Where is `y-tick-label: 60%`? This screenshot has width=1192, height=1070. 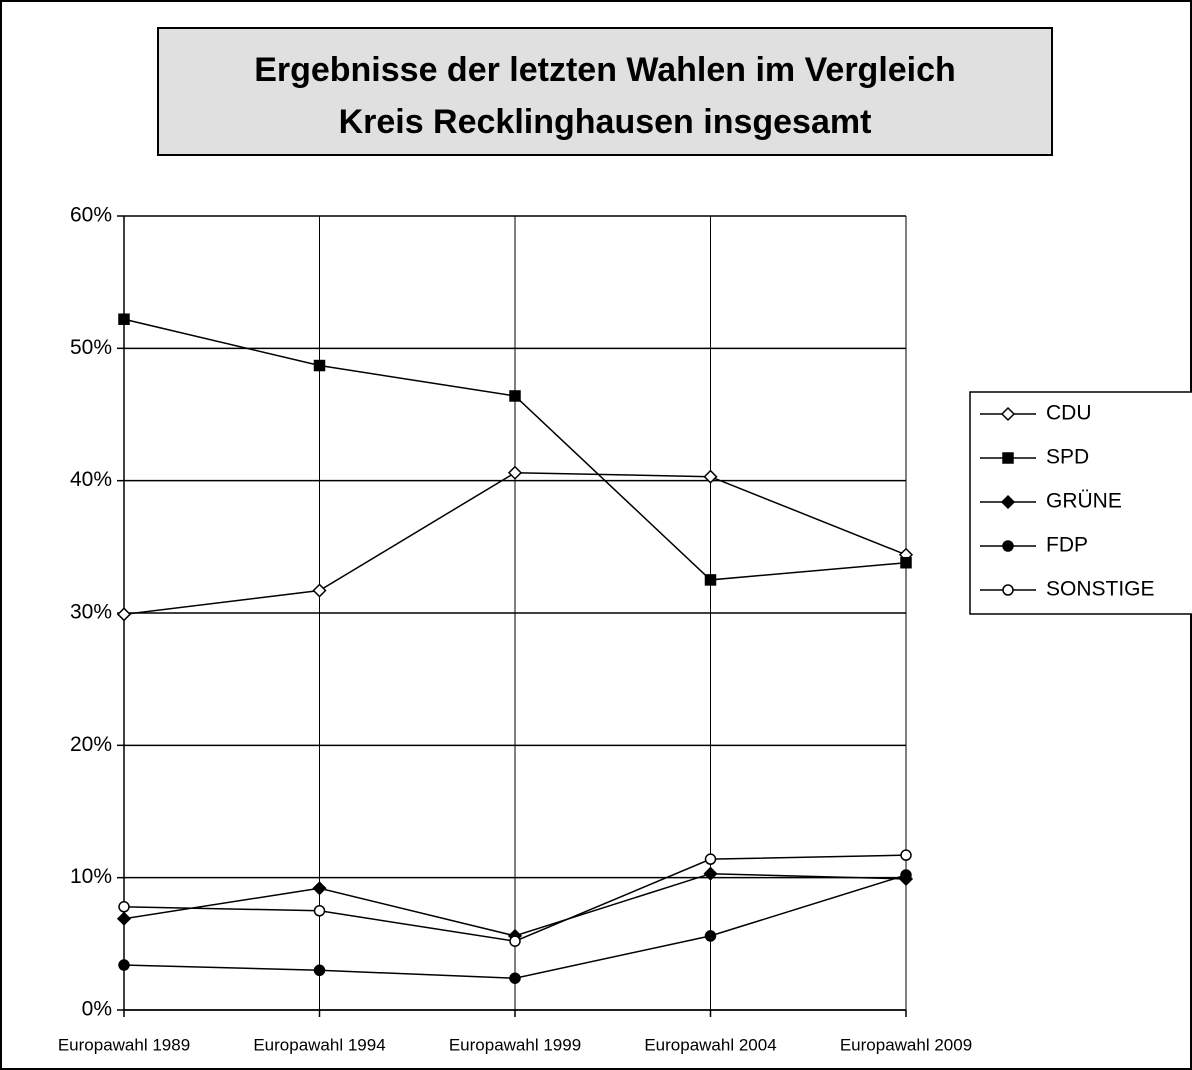
y-tick-label: 60% is located at coordinates (91, 215).